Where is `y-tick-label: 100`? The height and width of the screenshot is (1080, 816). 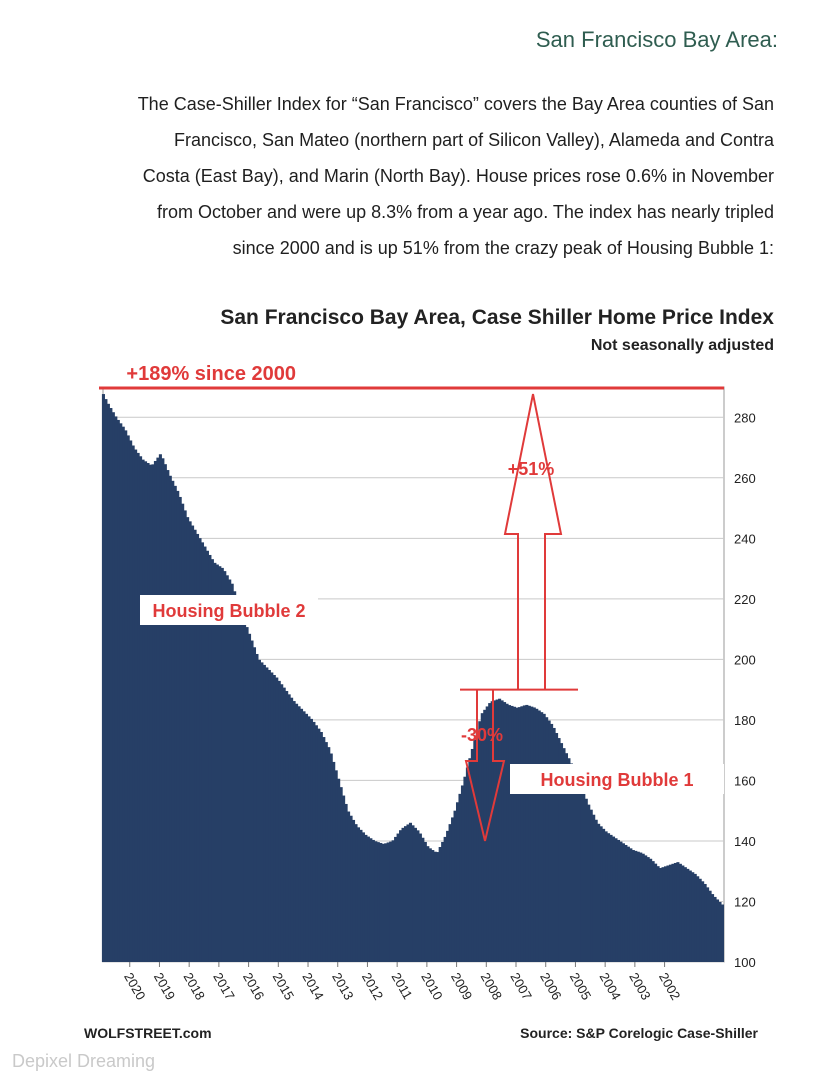
y-tick-label: 100 is located at coordinates (745, 962).